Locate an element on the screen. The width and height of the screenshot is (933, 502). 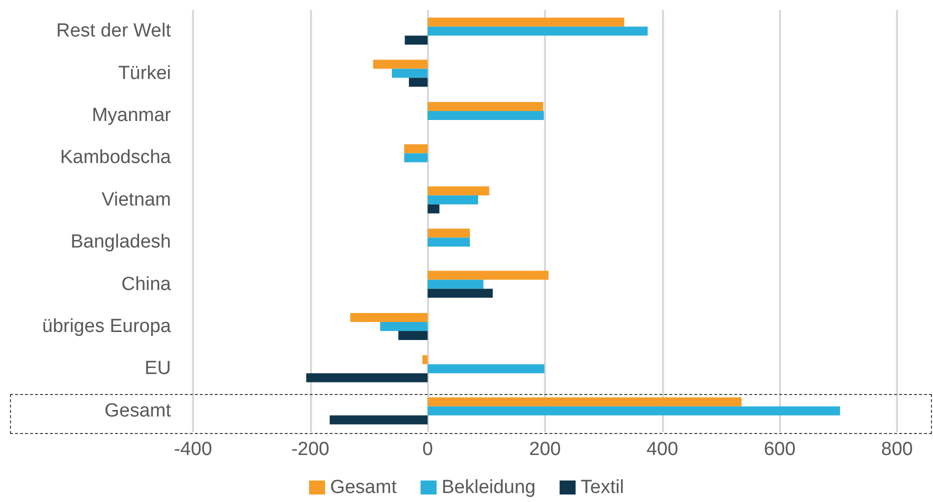
legend-label: Gesamt is located at coordinates (364, 487).